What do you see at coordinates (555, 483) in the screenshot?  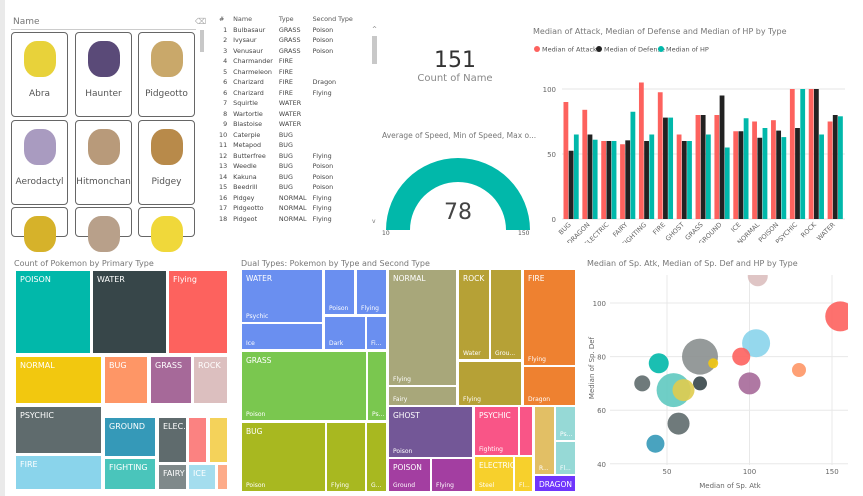 I see `treemap-cell: DRAGON` at bounding box center [555, 483].